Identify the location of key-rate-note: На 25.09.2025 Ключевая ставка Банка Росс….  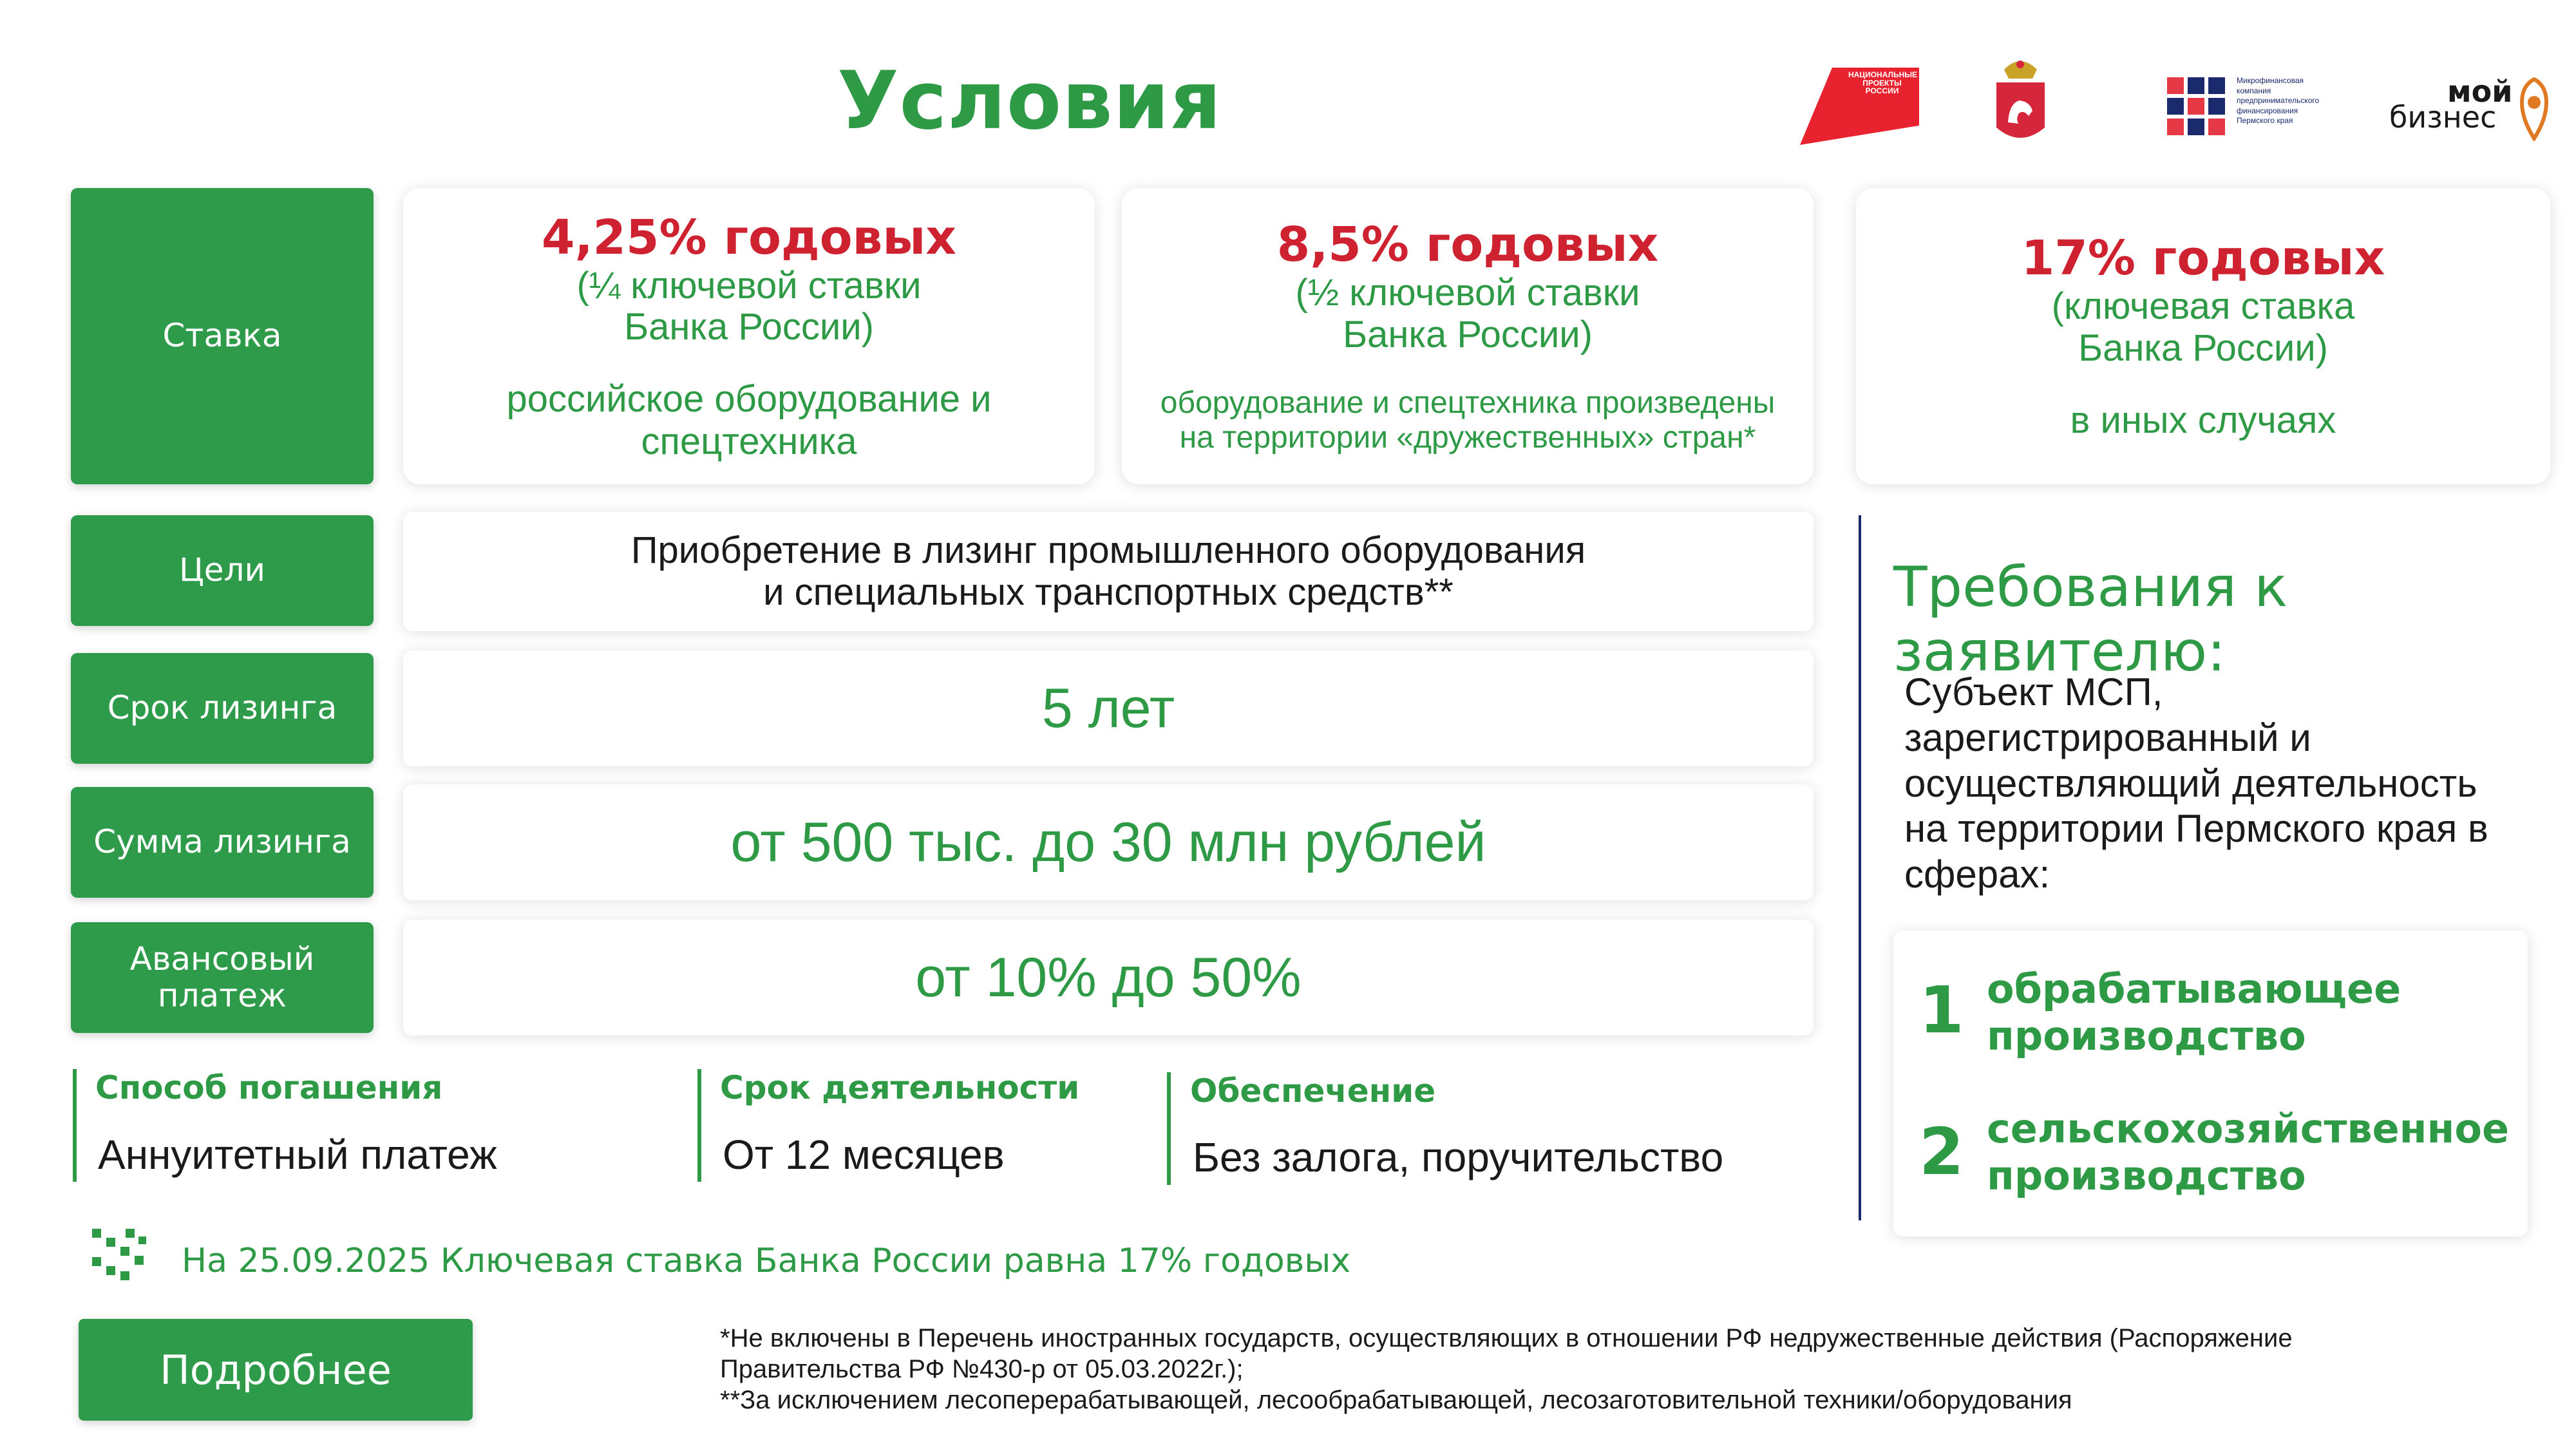
(766, 1261).